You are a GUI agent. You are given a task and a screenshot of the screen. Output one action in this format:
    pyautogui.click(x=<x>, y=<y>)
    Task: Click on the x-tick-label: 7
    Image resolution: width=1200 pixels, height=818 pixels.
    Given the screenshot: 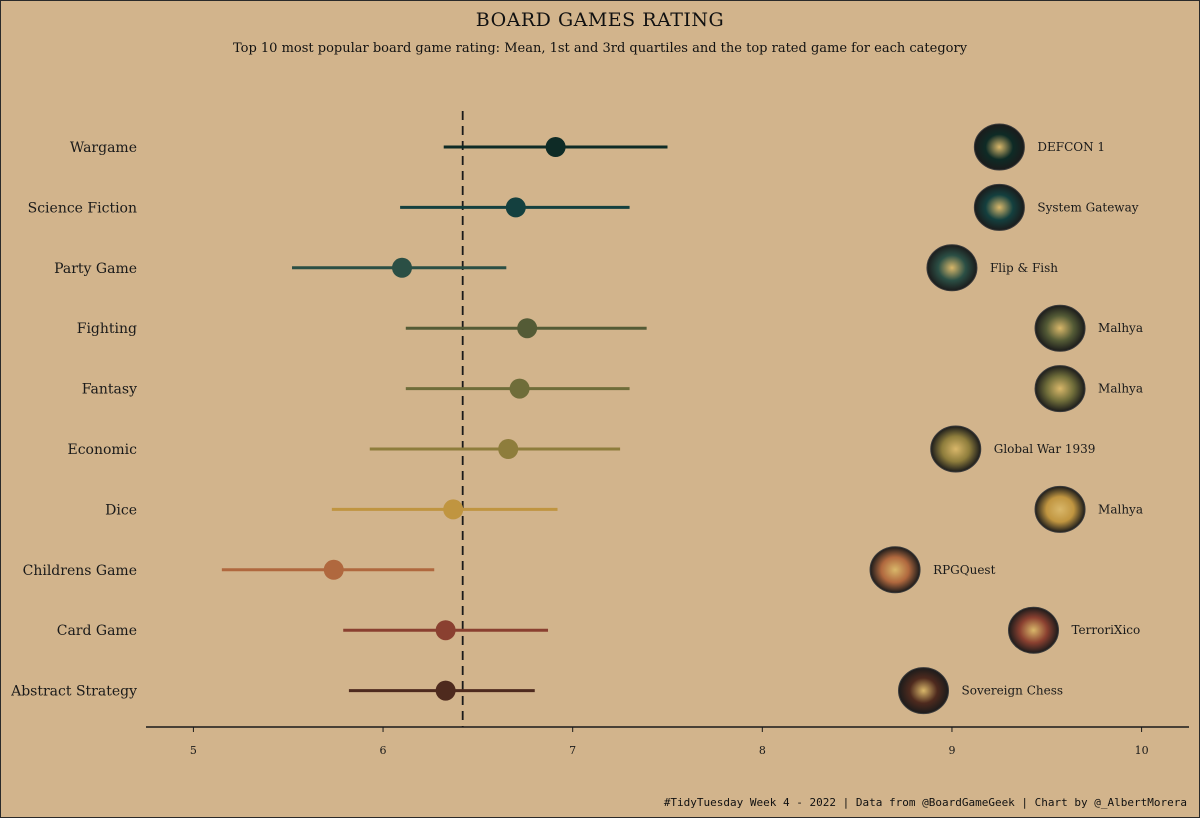 What is the action you would take?
    pyautogui.click(x=572, y=750)
    